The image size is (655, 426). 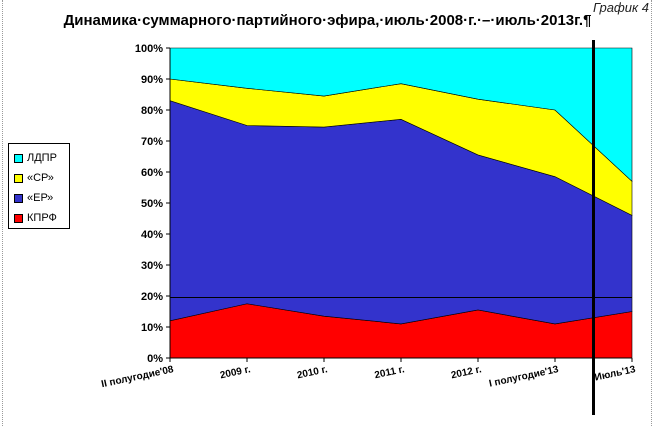 I want to click on y-tick-label: 80%, so click(x=152, y=111).